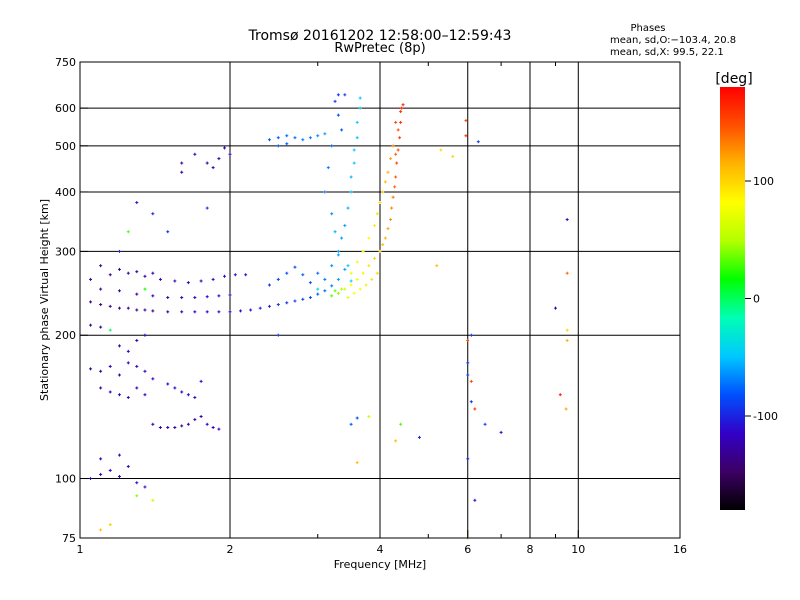  What do you see at coordinates (667, 52) in the screenshot?
I see `legend-line-x: mean, sd,X: 99.5, 22.1` at bounding box center [667, 52].